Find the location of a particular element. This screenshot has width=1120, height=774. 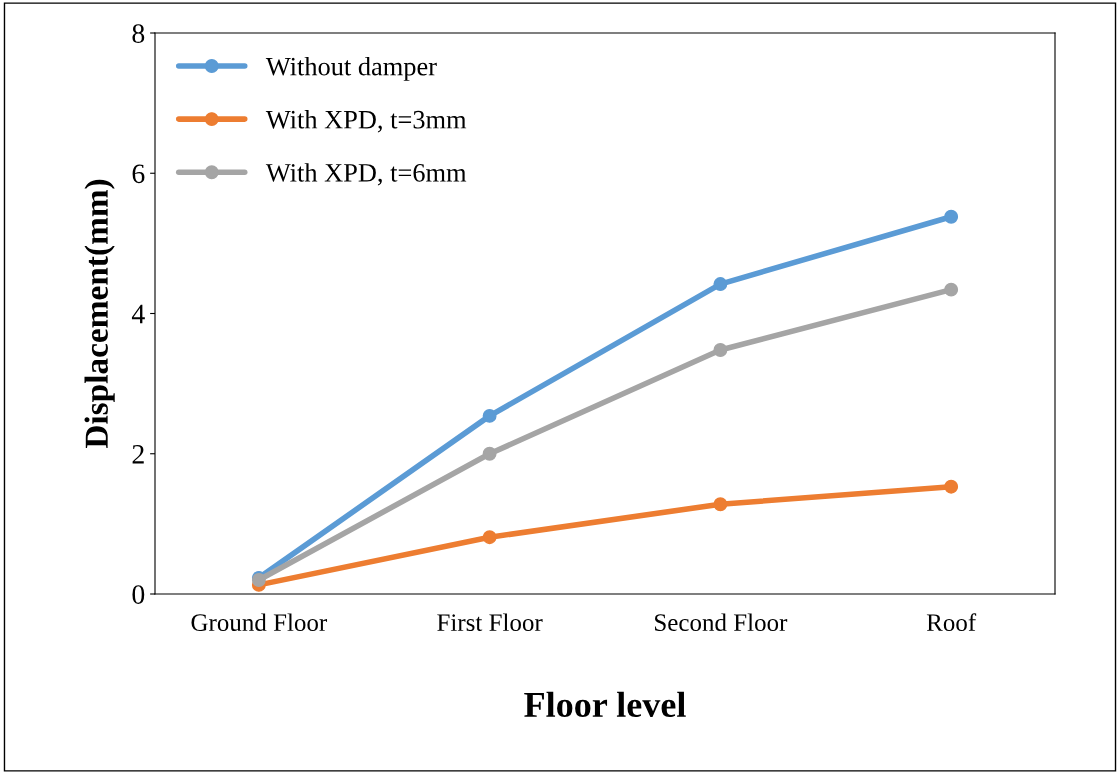

y-tick-label: 0 is located at coordinates (138, 594).